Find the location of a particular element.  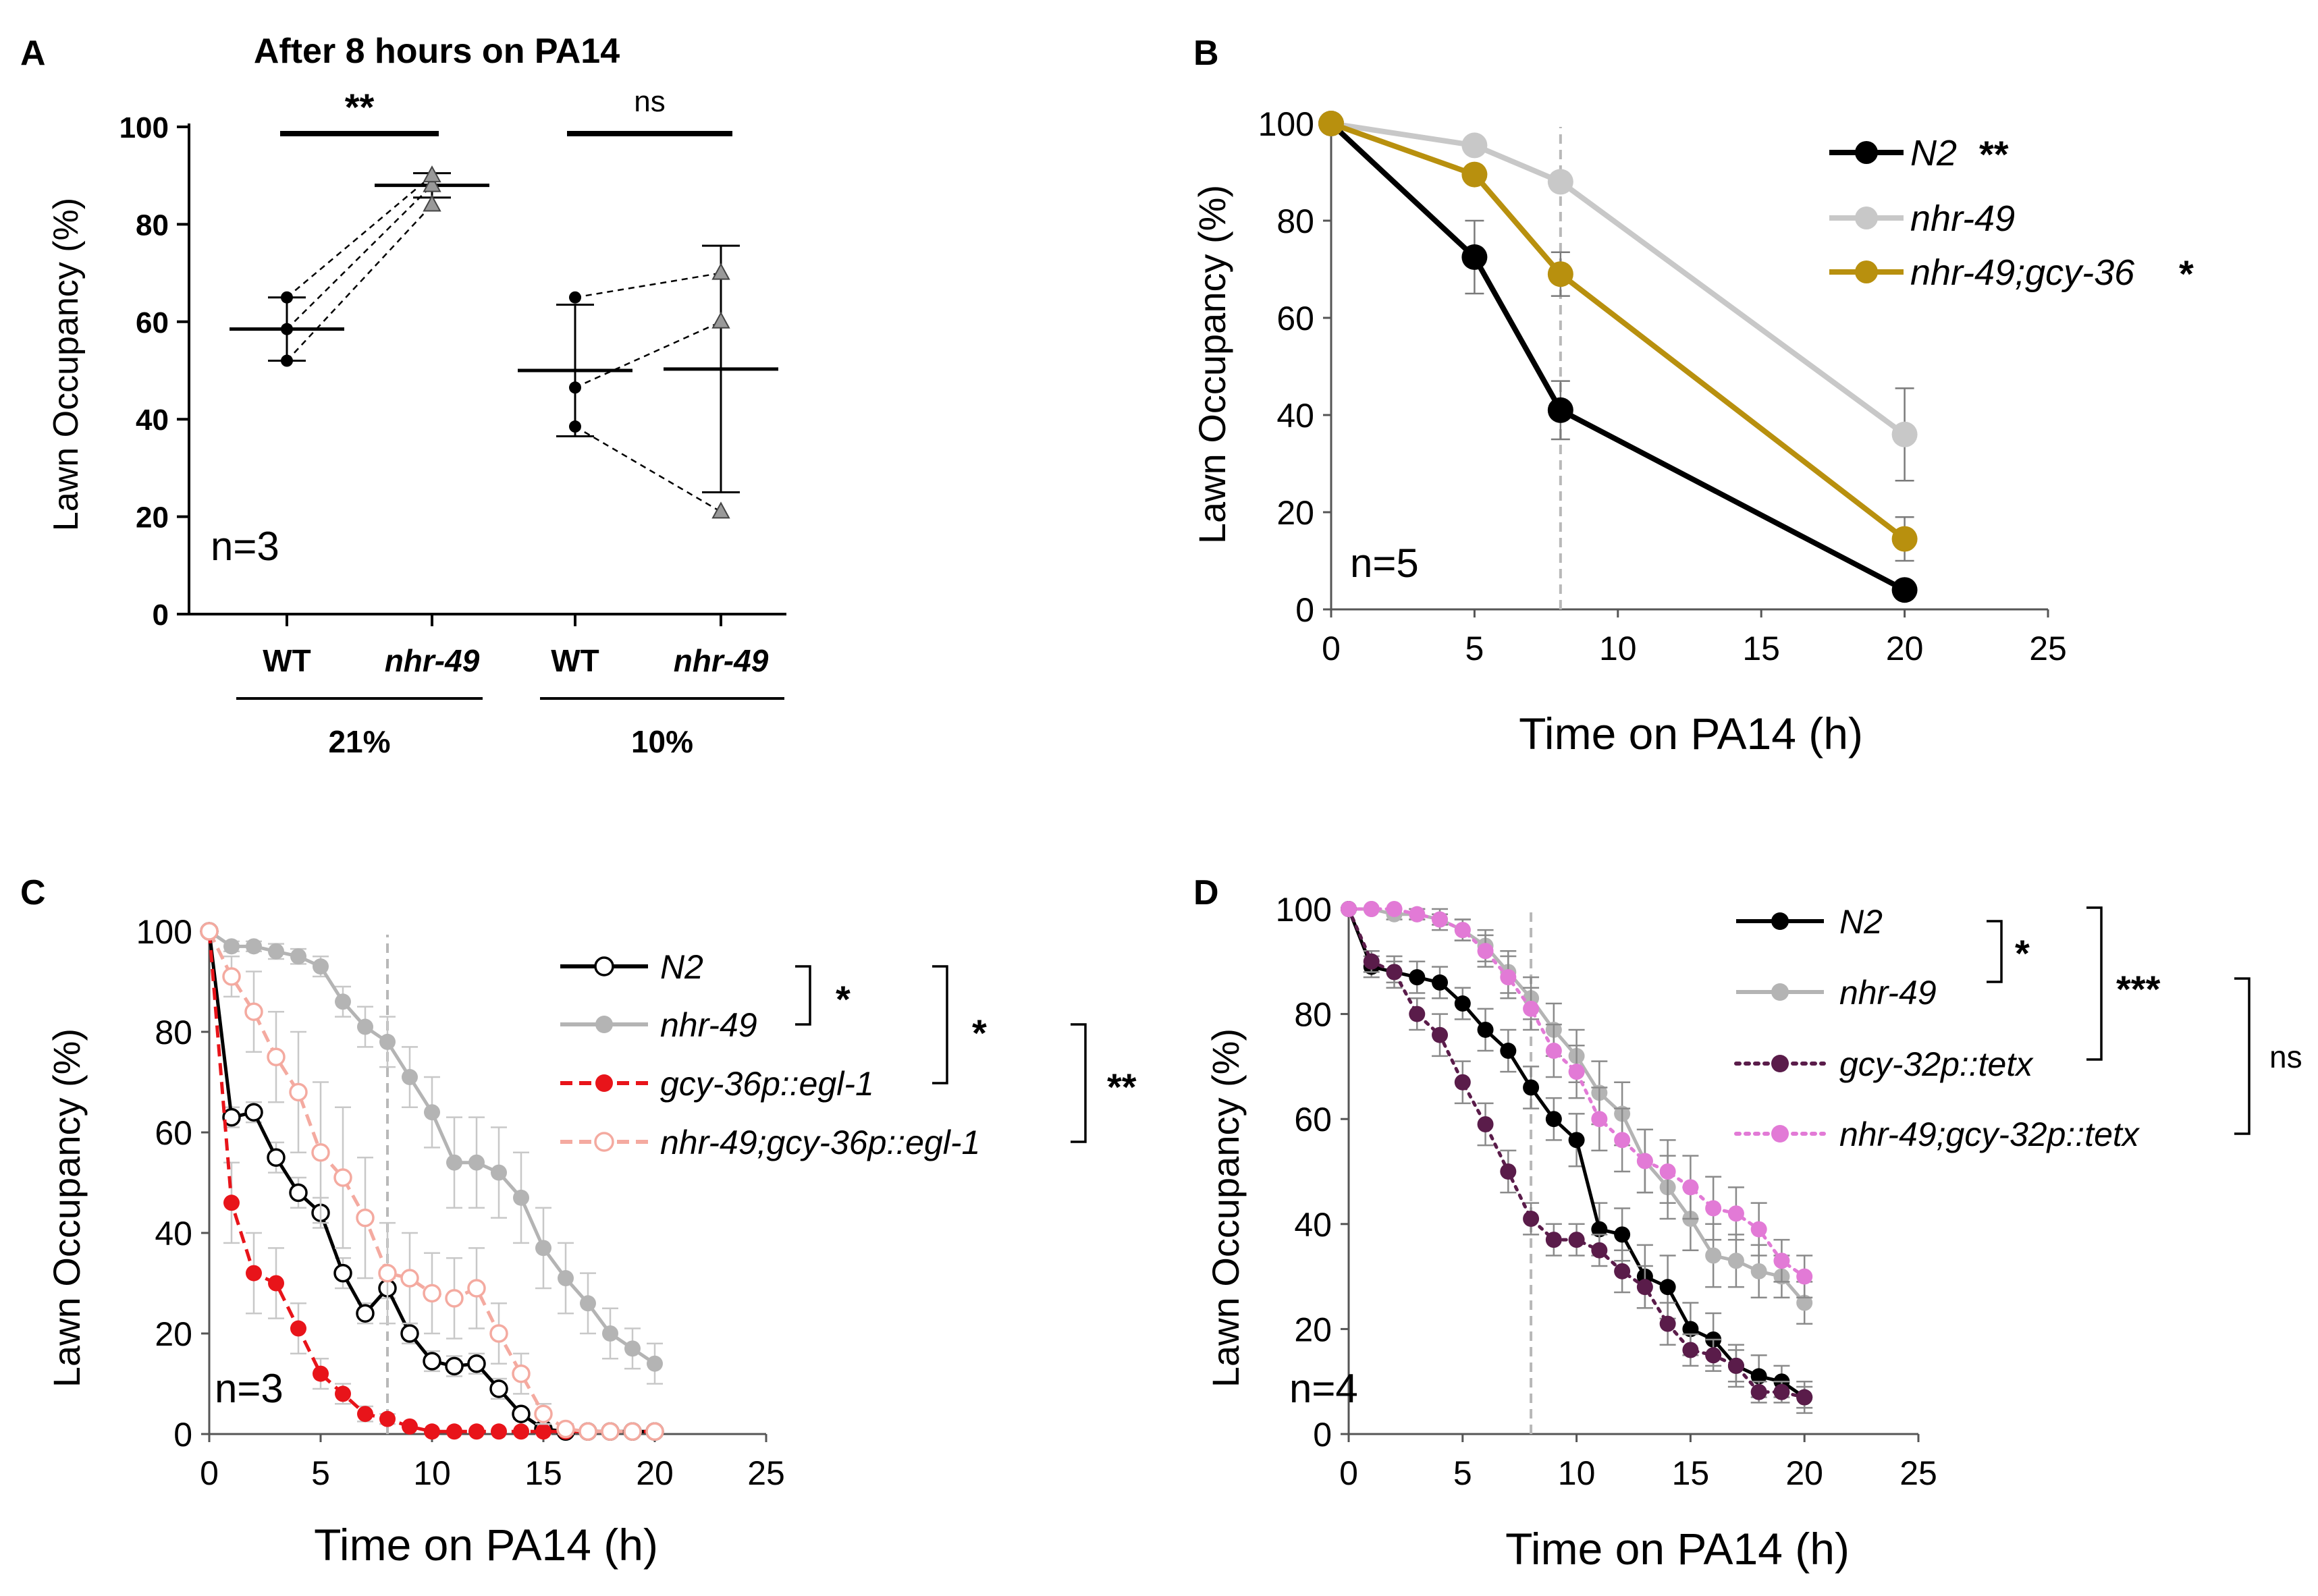

panel-b-n-label: n=5 is located at coordinates (1384, 563).